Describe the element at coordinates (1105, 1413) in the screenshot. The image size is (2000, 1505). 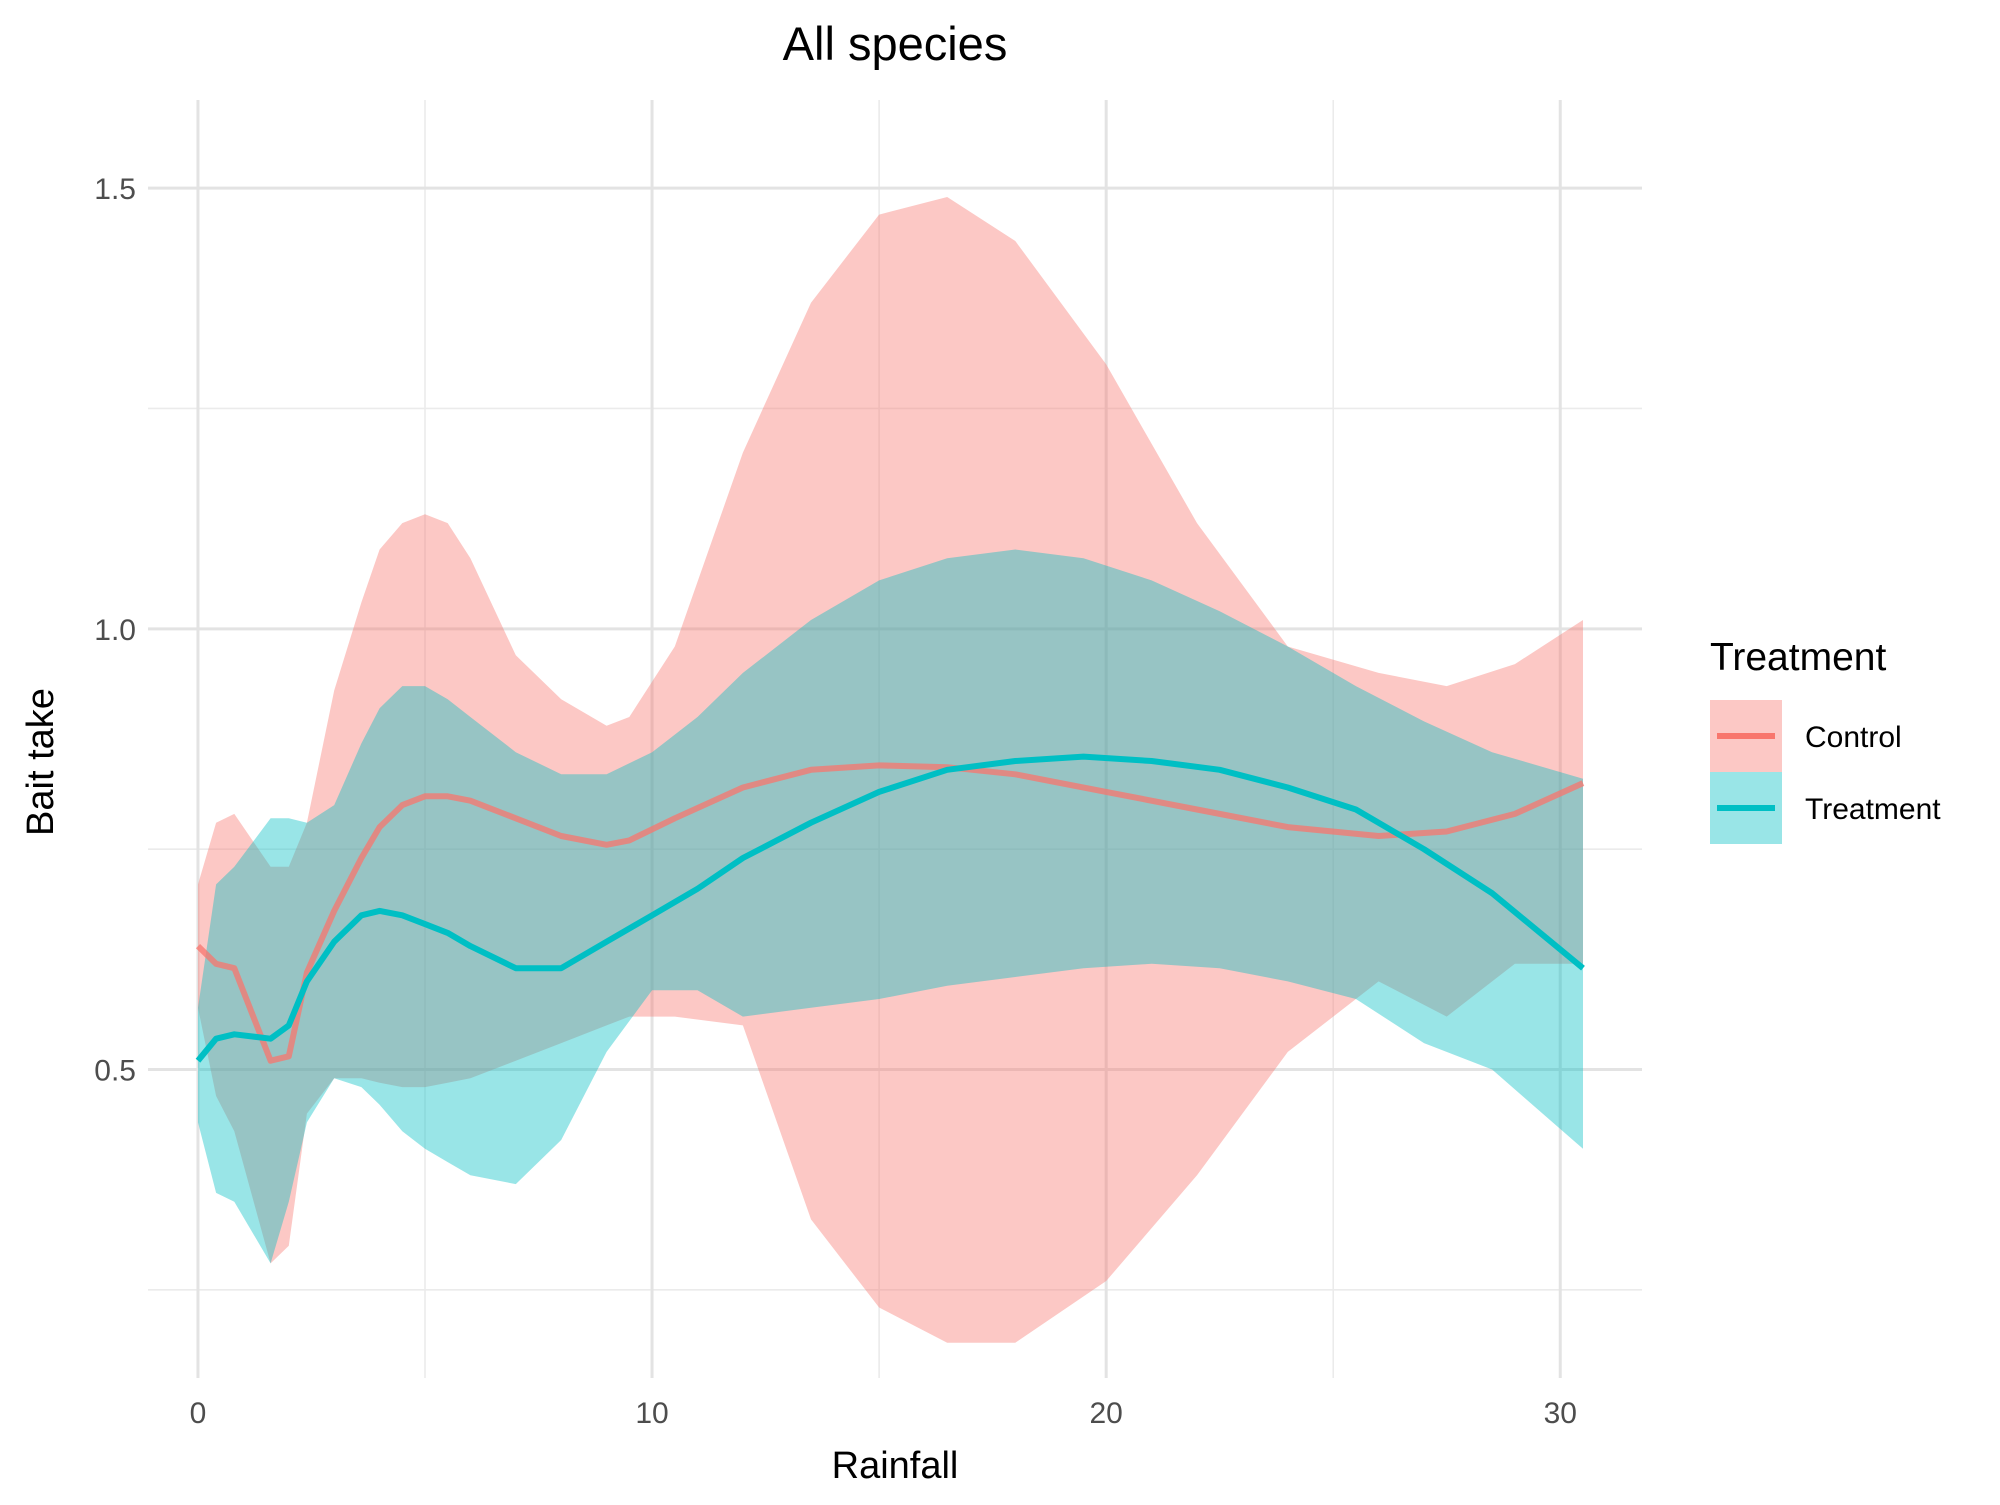
I see `x-tick-label: 20` at that location.